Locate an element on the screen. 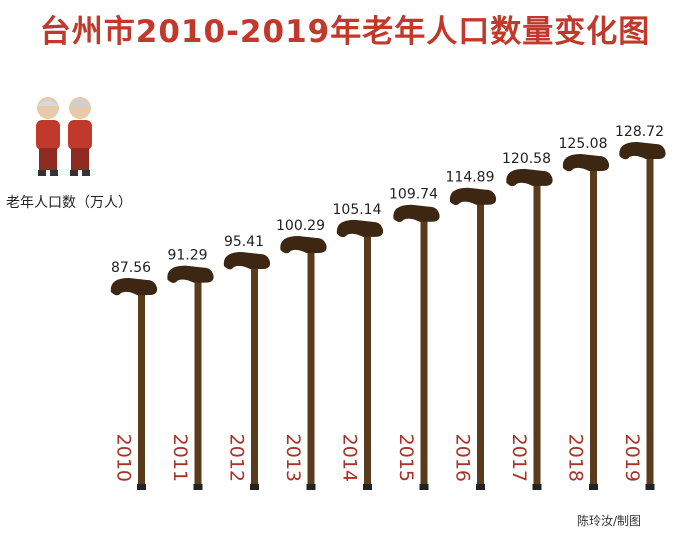 This screenshot has width=690, height=534. x-tick-label: 2014 is located at coordinates (350, 458).